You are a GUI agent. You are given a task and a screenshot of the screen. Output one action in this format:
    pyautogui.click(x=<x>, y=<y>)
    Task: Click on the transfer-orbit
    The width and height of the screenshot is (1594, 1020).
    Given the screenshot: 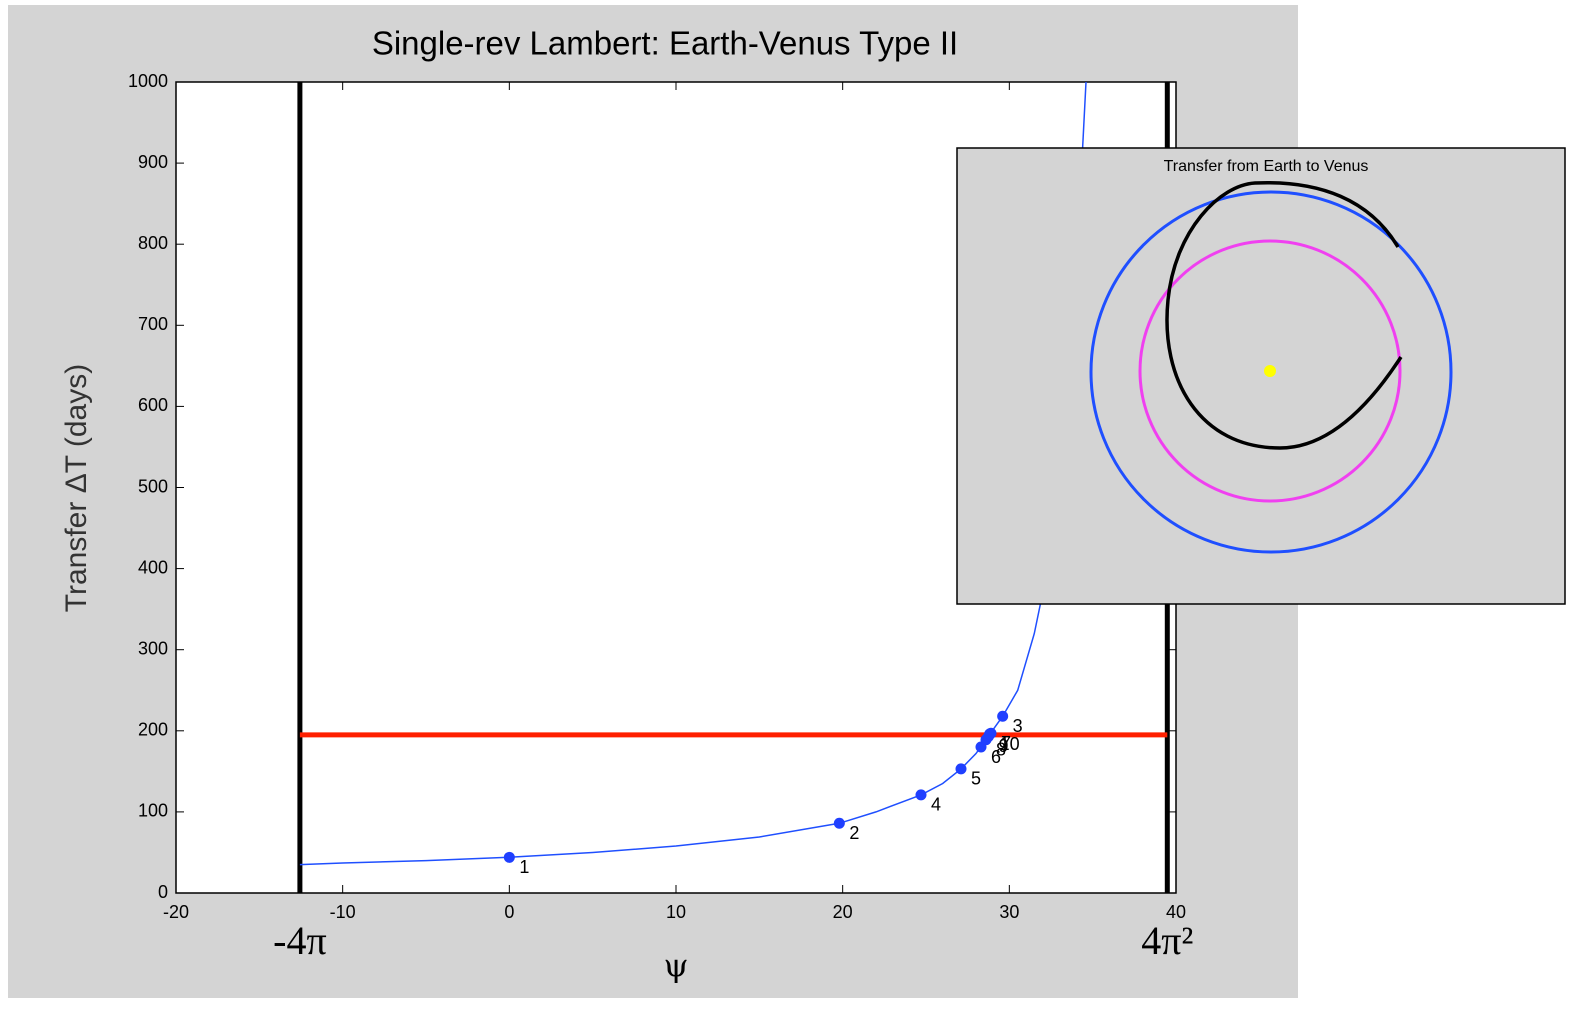 What is the action you would take?
    pyautogui.click(x=1284, y=315)
    